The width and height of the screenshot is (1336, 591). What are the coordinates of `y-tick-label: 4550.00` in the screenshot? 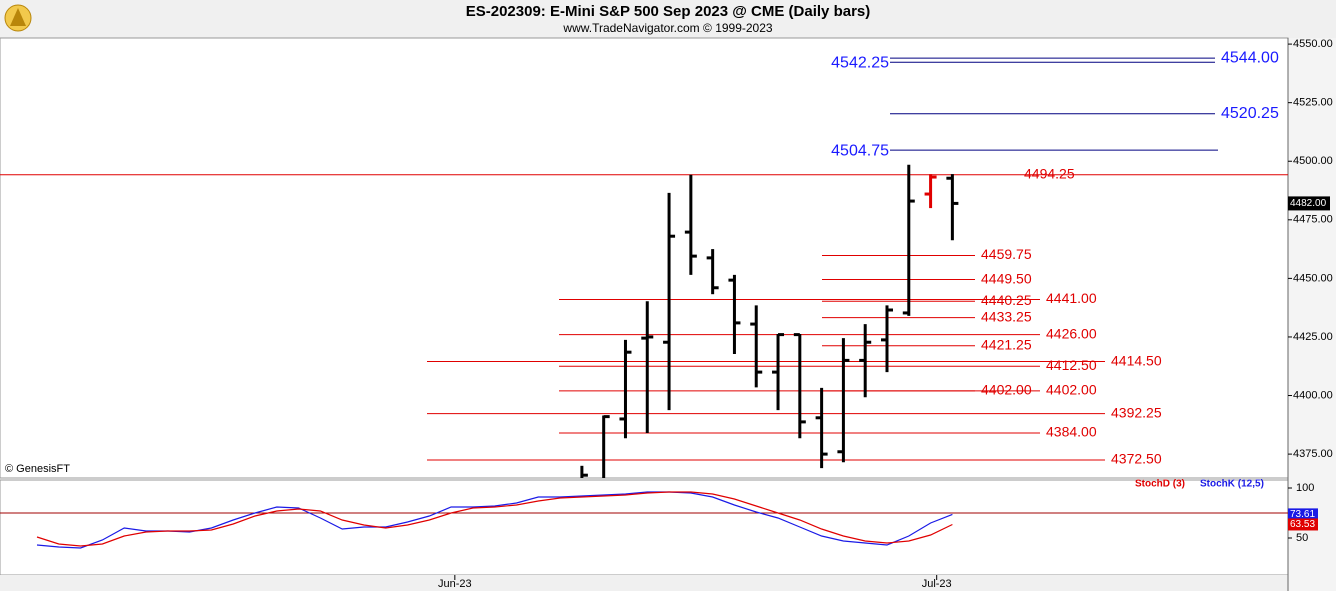 It's located at (1313, 44).